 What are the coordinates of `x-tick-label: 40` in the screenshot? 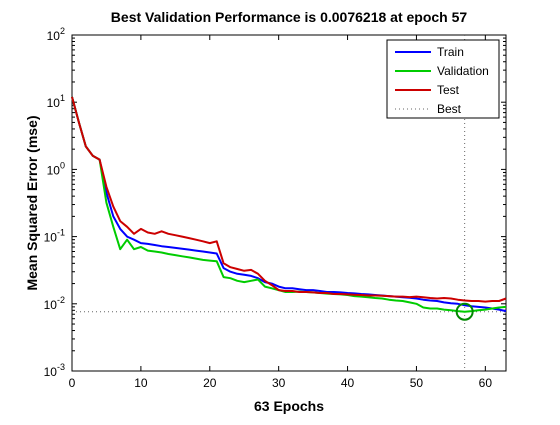 It's located at (348, 383).